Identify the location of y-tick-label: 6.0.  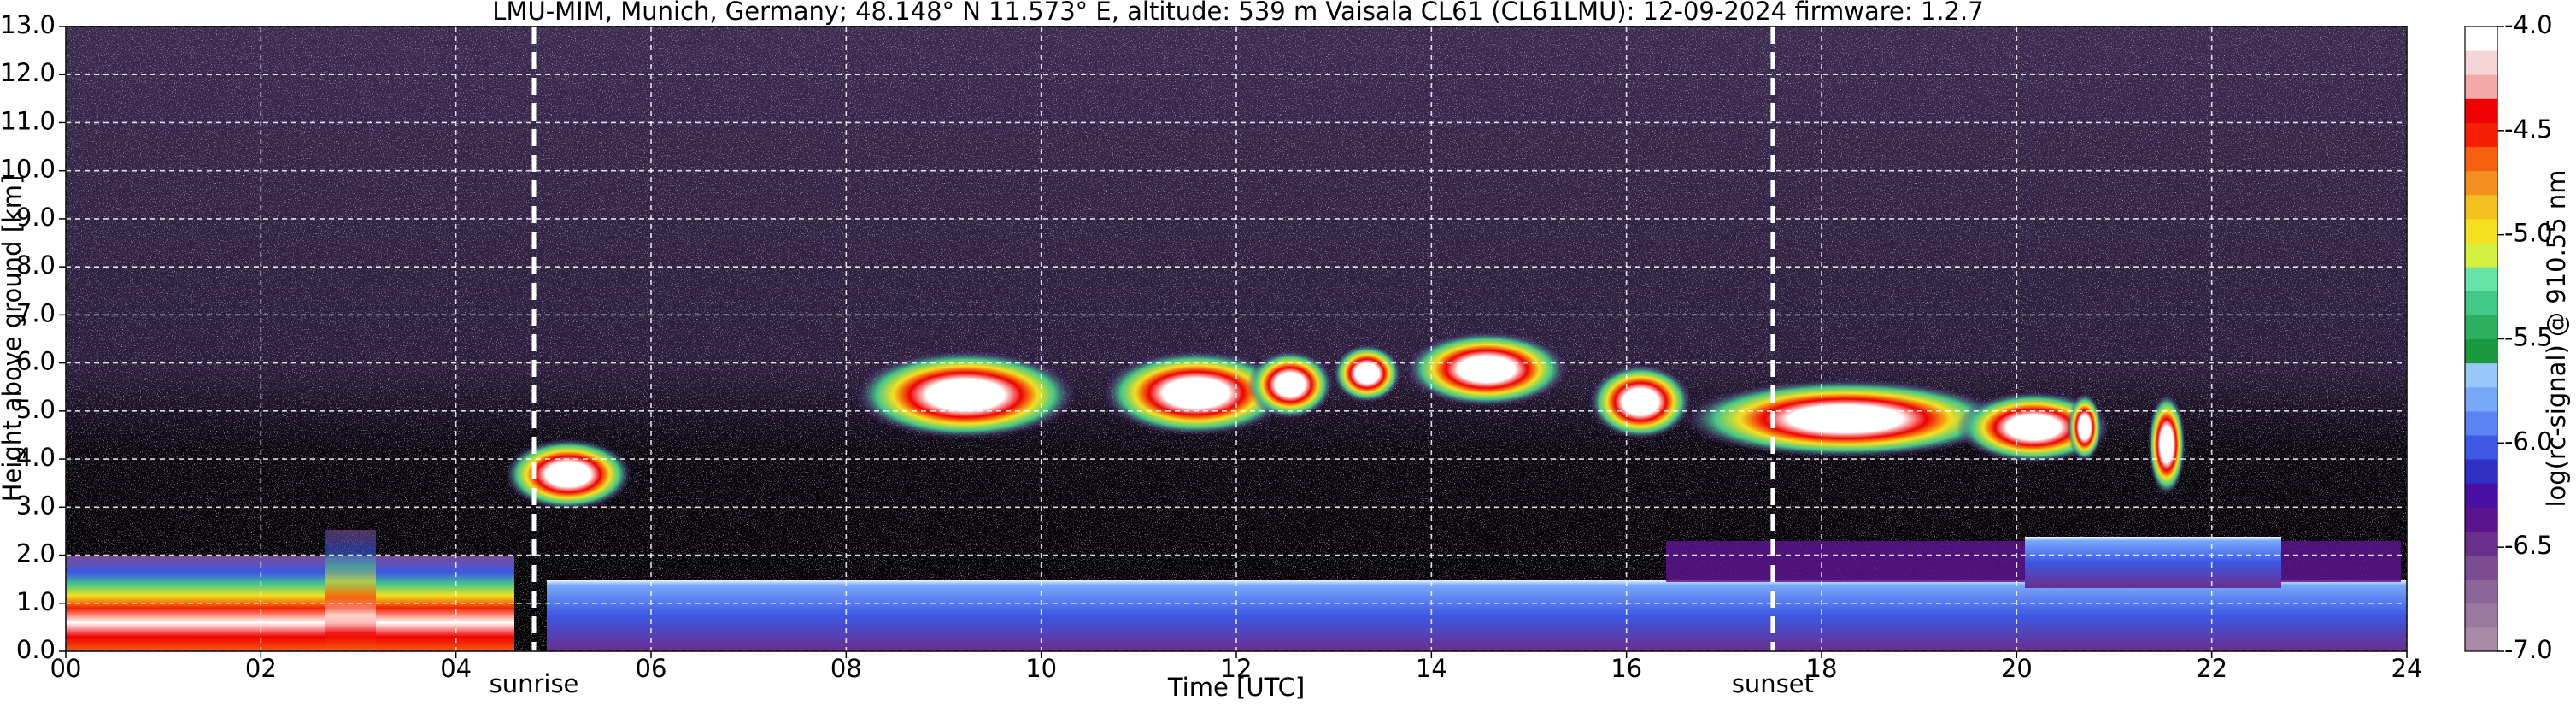
(36, 361).